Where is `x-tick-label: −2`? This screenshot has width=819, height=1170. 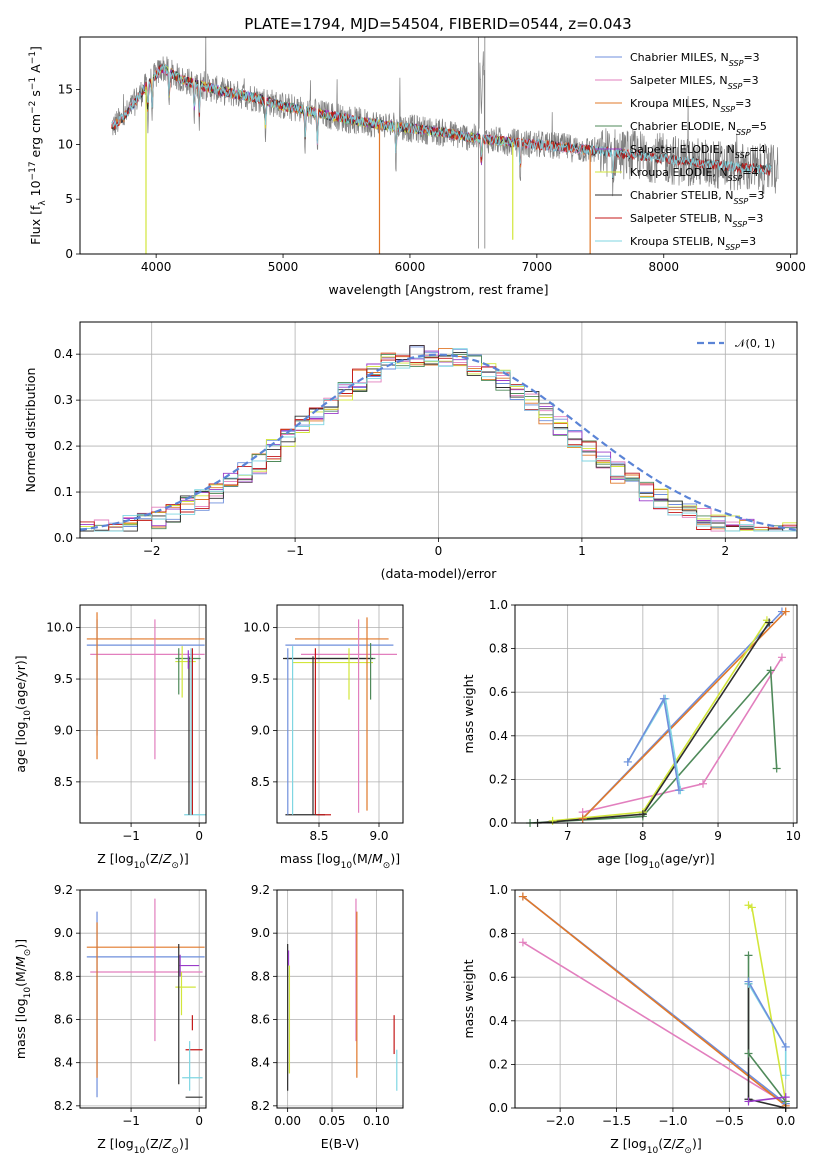
x-tick-label: −2 is located at coordinates (152, 551).